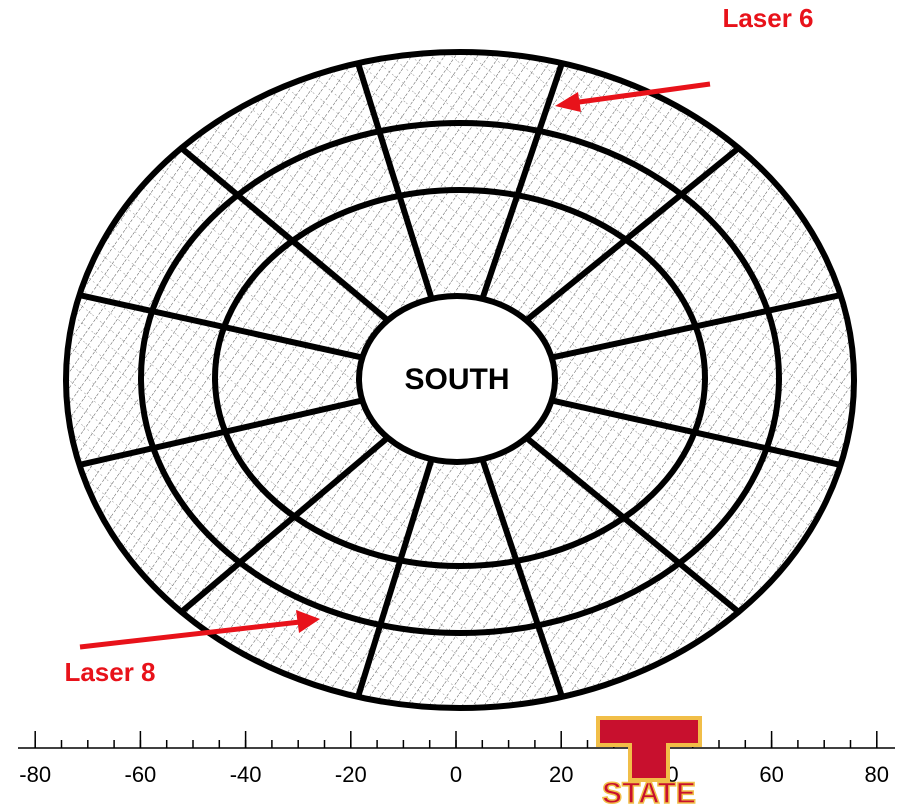  I want to click on x-tick-label: -80, so click(35, 774).